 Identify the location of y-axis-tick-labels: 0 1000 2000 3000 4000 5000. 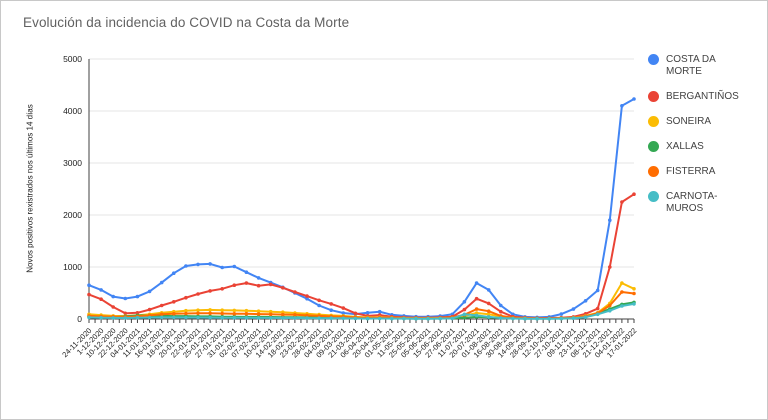
(72, 189).